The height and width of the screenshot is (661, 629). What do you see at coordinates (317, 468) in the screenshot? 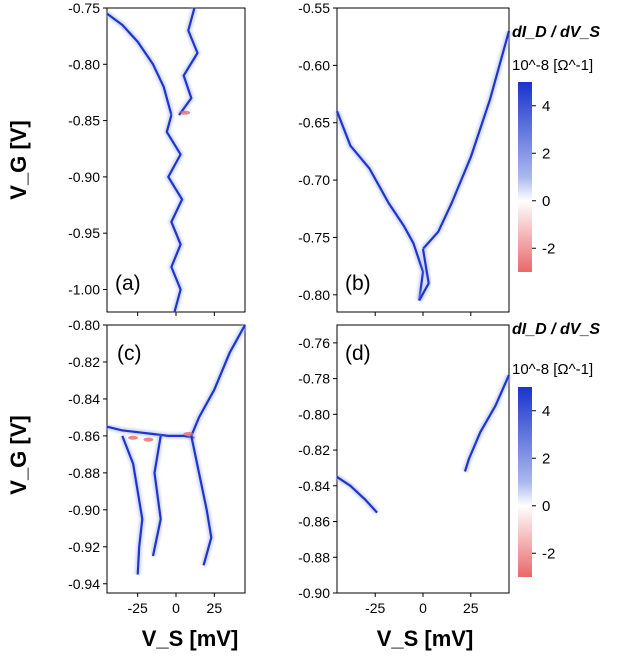
I see `panel-d-yticks: -0.76 -0.78 -0.80 -0.82 -0.84 -0.86 -0.88 -0.90` at bounding box center [317, 468].